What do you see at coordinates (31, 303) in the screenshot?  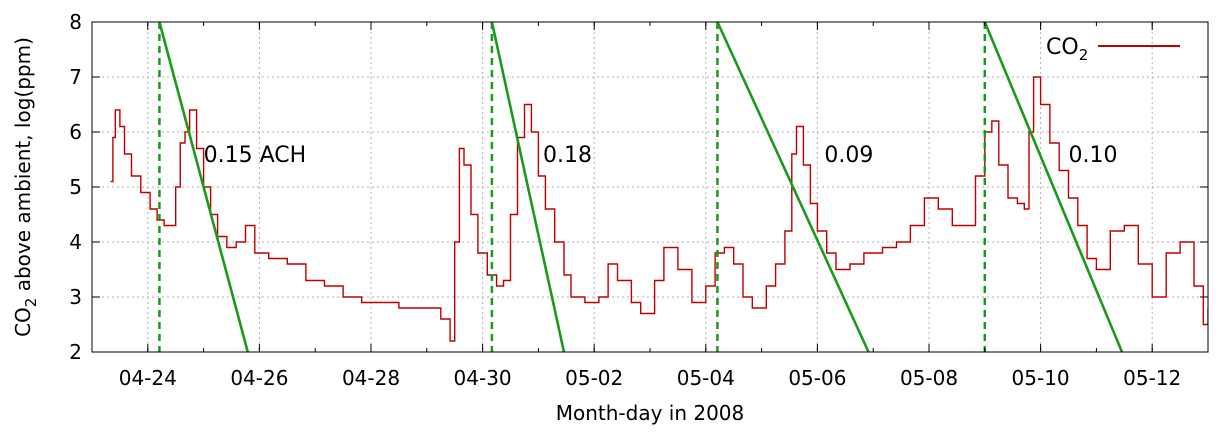 I see `y-axis-label-sub: 2` at bounding box center [31, 303].